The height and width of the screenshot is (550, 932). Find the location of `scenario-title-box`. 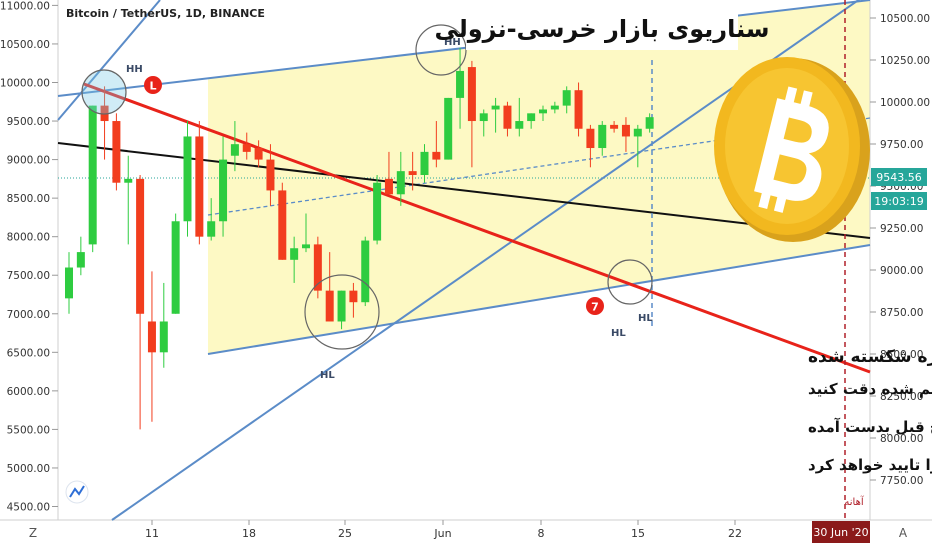

scenario-title-box is located at coordinates (602, 28).